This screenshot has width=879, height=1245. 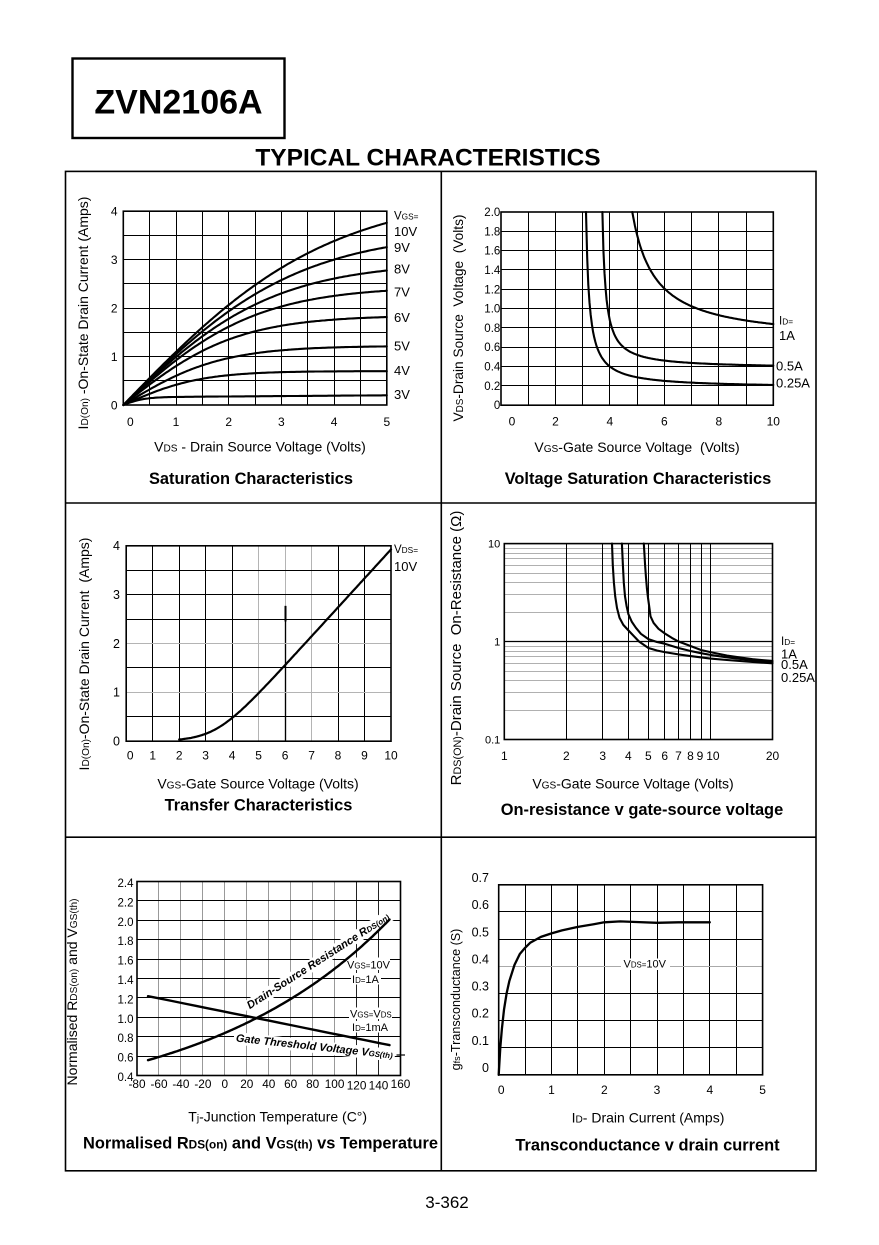 What do you see at coordinates (427, 158) in the screenshot?
I see `svg-text: TYPICAL CHARACTERISTICS` at bounding box center [427, 158].